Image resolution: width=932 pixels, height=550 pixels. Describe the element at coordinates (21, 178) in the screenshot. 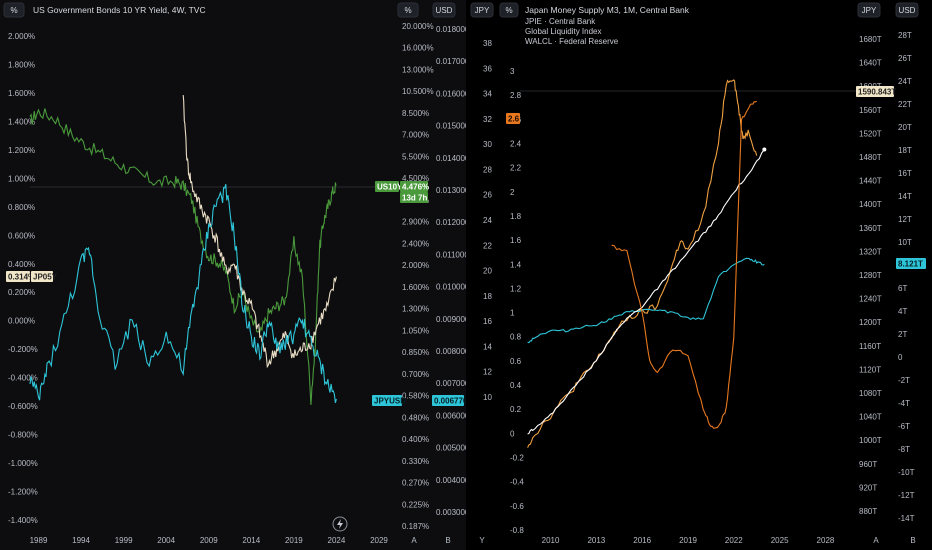

I see `left-axis-label-5: 1.000%` at that location.